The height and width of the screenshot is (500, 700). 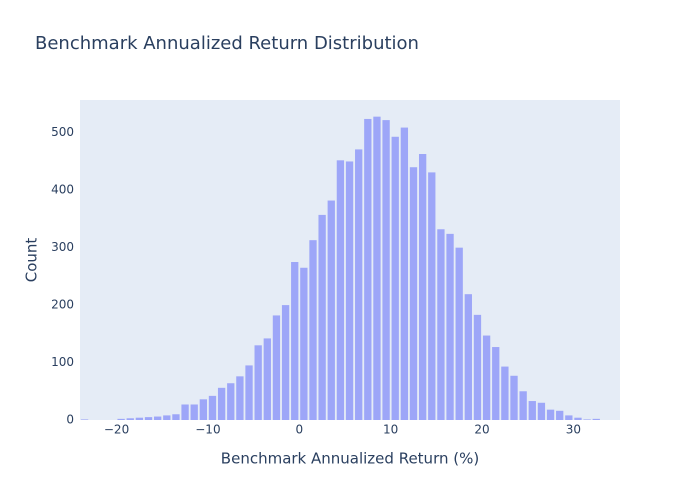 What do you see at coordinates (481, 430) in the screenshot?
I see `x-tick-label: 20` at bounding box center [481, 430].